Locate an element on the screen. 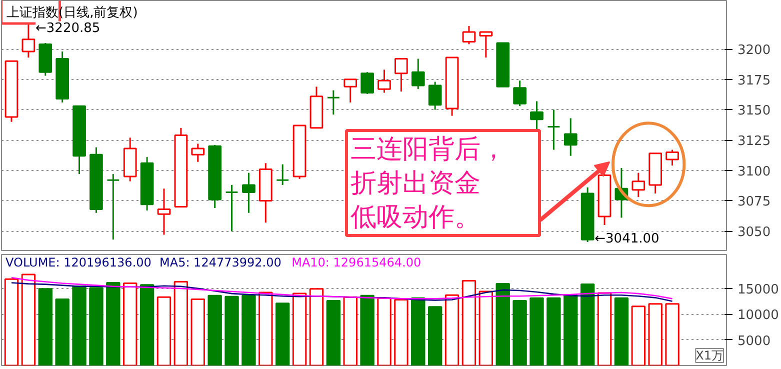 This screenshot has height=369, width=781. text: X1万 is located at coordinates (710, 355).